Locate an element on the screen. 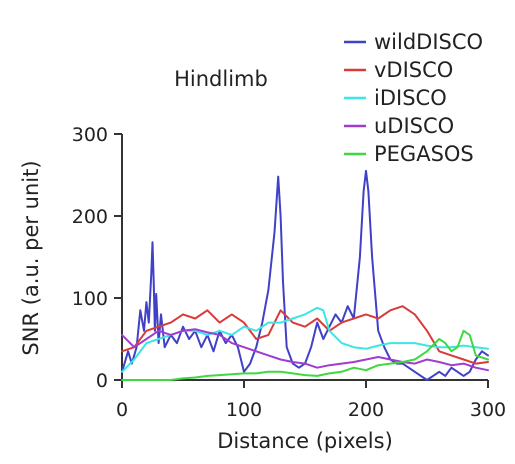 Image resolution: width=515 pixels, height=464 pixels. y-tick-label: 100 is located at coordinates (90, 299).